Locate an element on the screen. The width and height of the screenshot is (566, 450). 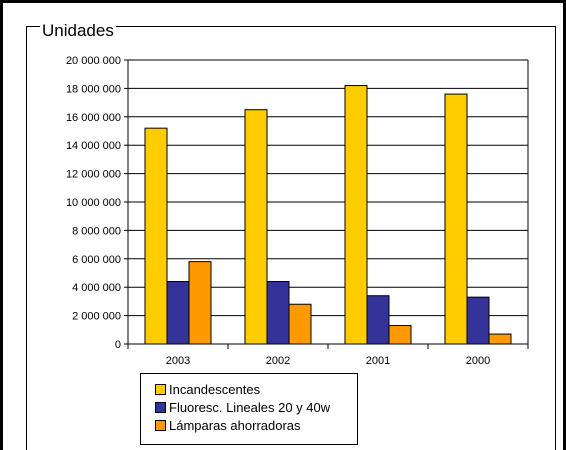
legend-label: Fluoresc. Lineales 20 y 40w is located at coordinates (250, 407).